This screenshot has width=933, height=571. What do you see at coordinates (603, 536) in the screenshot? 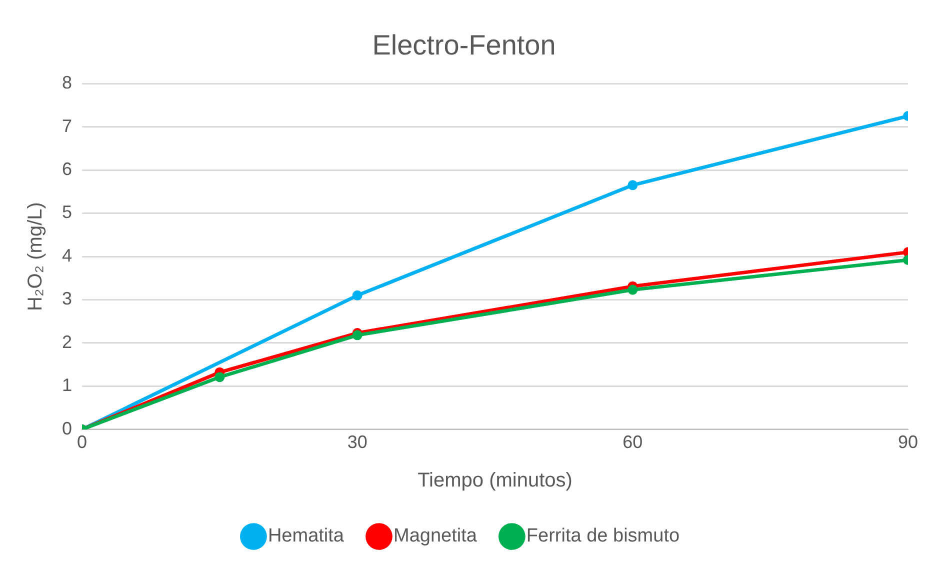
I see `legend-label: Ferrita de bismuto` at bounding box center [603, 536].